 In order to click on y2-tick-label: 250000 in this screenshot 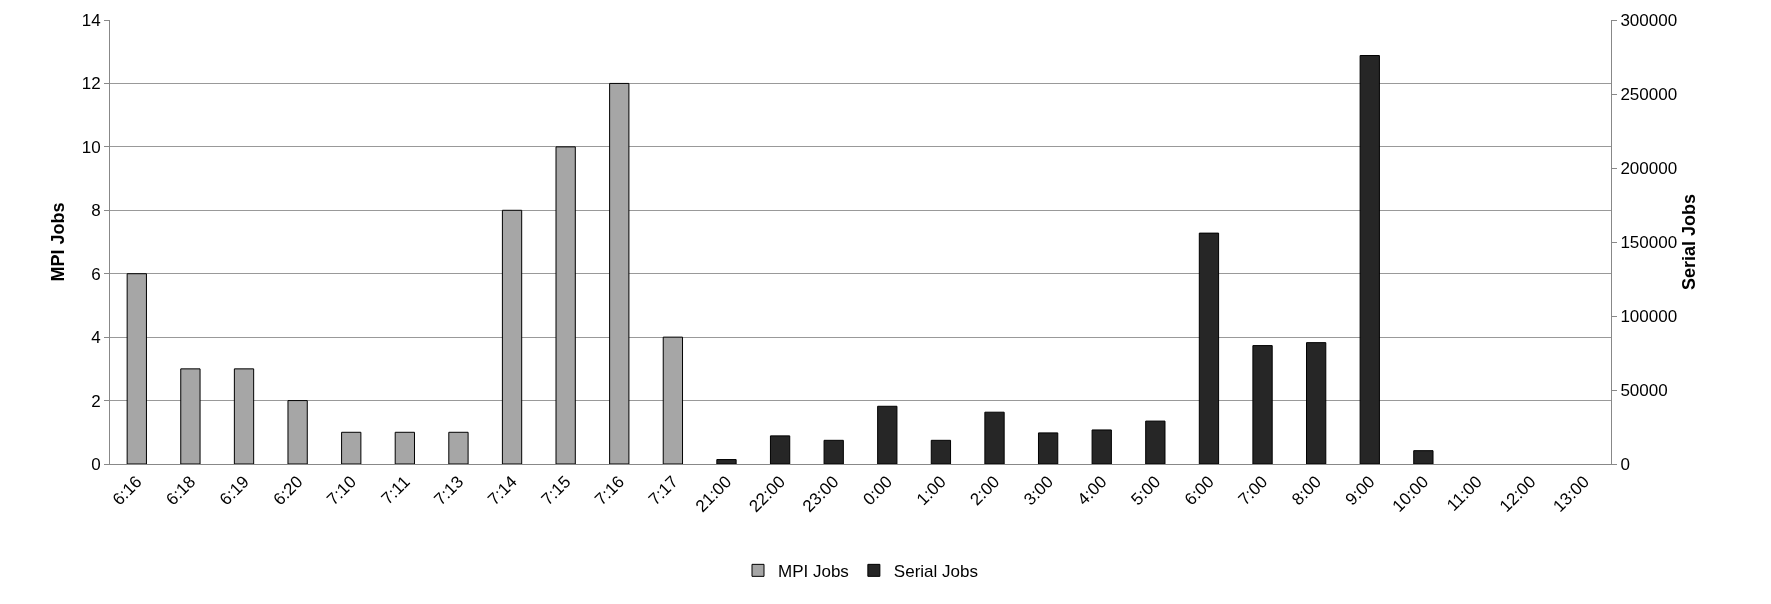, I will do `click(1649, 94)`.